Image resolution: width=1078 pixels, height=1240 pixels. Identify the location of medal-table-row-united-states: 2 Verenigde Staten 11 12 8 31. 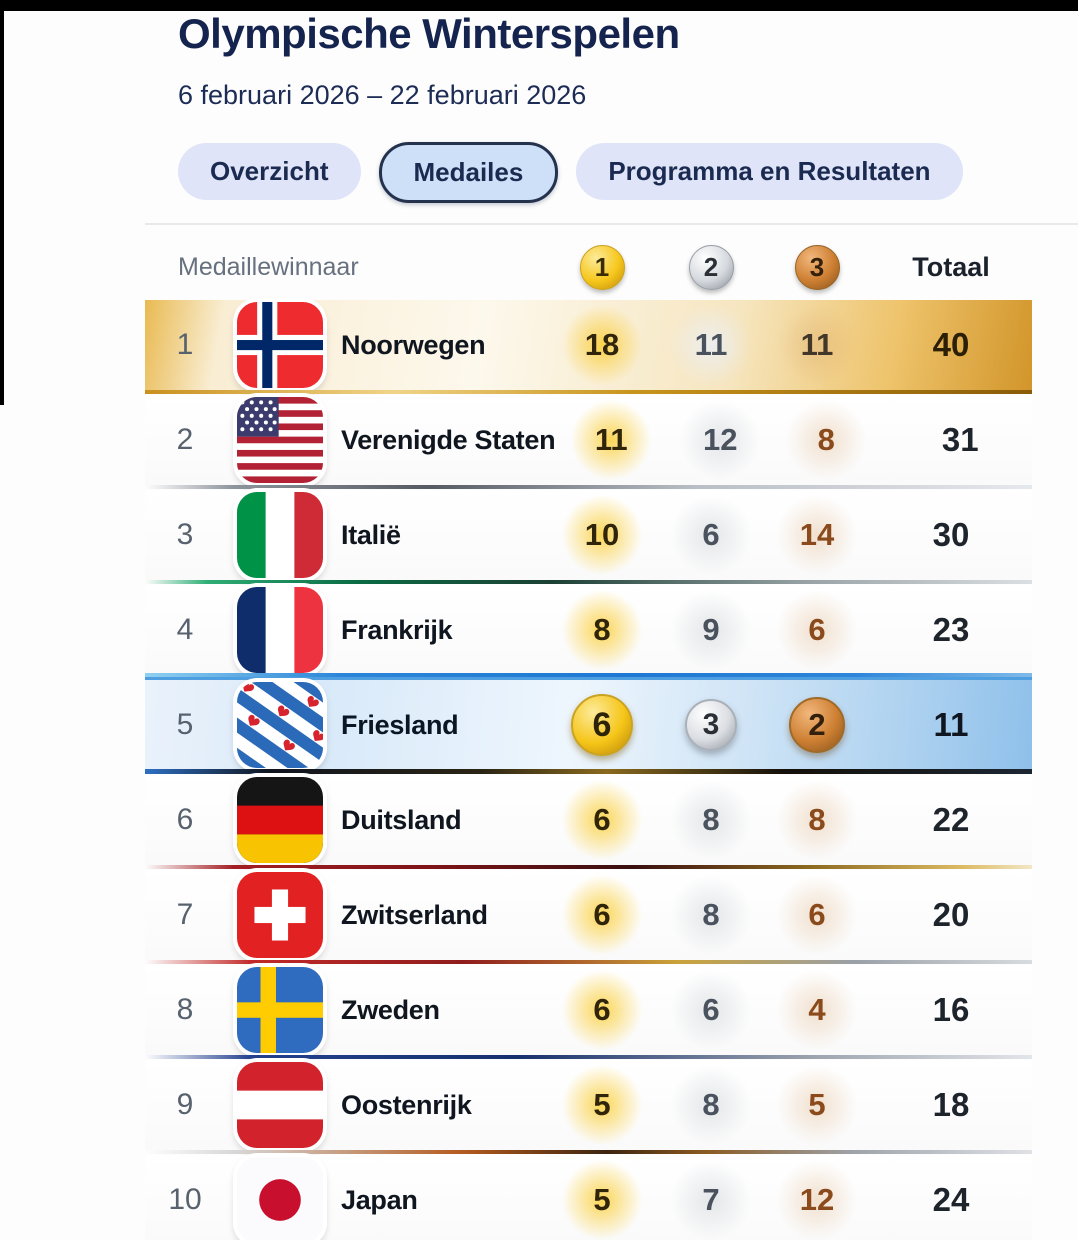
(588, 442).